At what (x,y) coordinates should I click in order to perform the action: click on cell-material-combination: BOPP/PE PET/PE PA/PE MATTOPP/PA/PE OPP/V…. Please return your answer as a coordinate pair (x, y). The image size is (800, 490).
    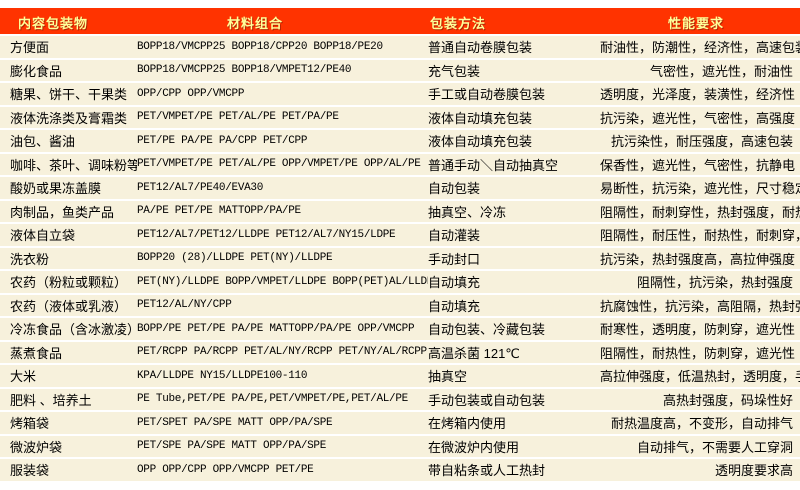
    Looking at the image, I should click on (276, 328).